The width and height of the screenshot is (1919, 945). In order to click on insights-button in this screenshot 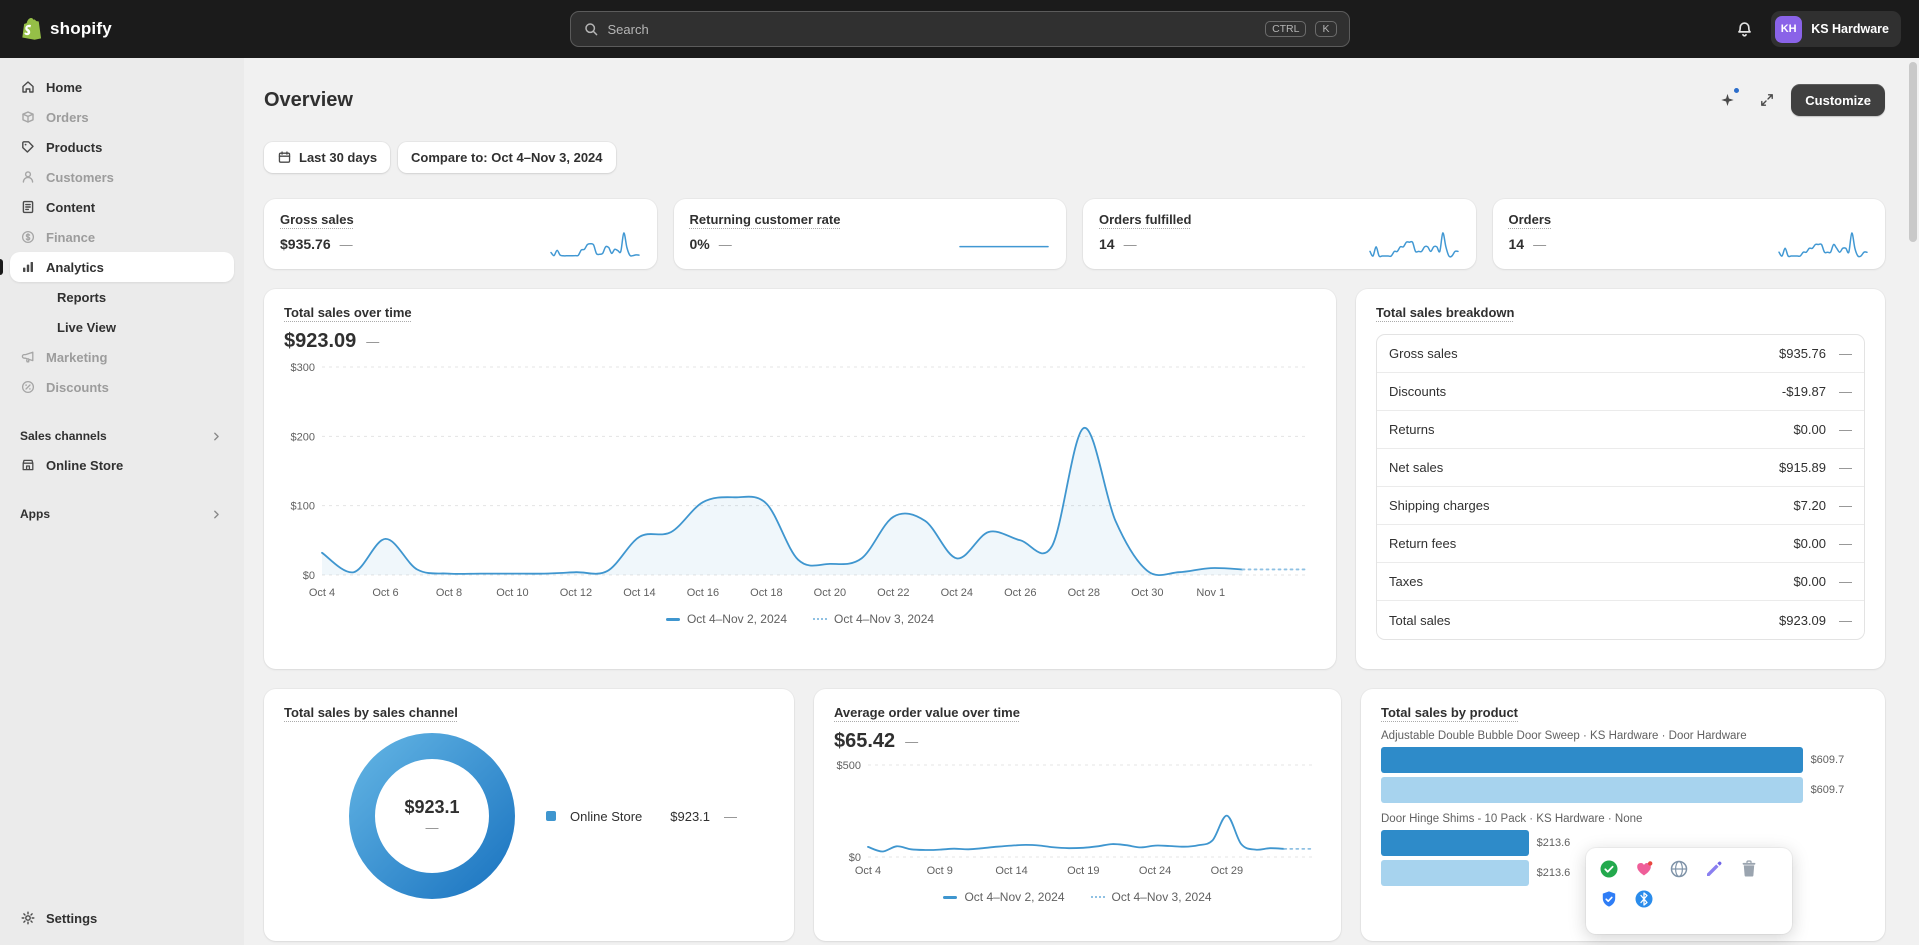, I will do `click(1727, 100)`.